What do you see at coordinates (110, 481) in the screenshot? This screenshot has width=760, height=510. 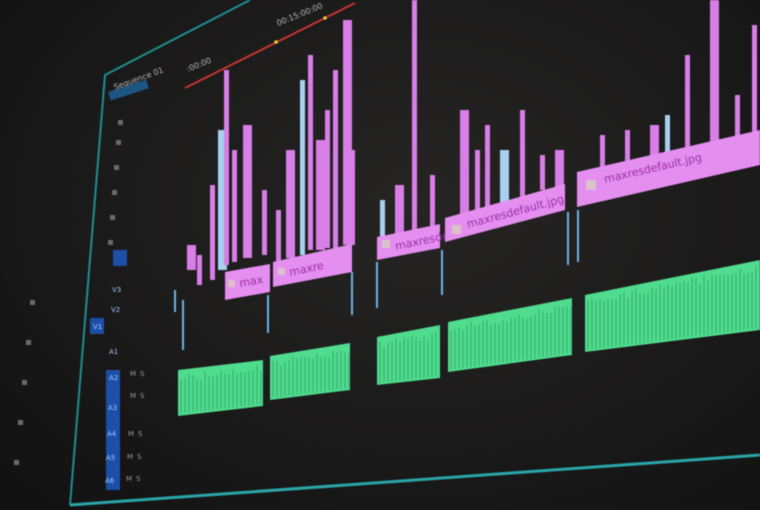 I see `track-label: A6` at bounding box center [110, 481].